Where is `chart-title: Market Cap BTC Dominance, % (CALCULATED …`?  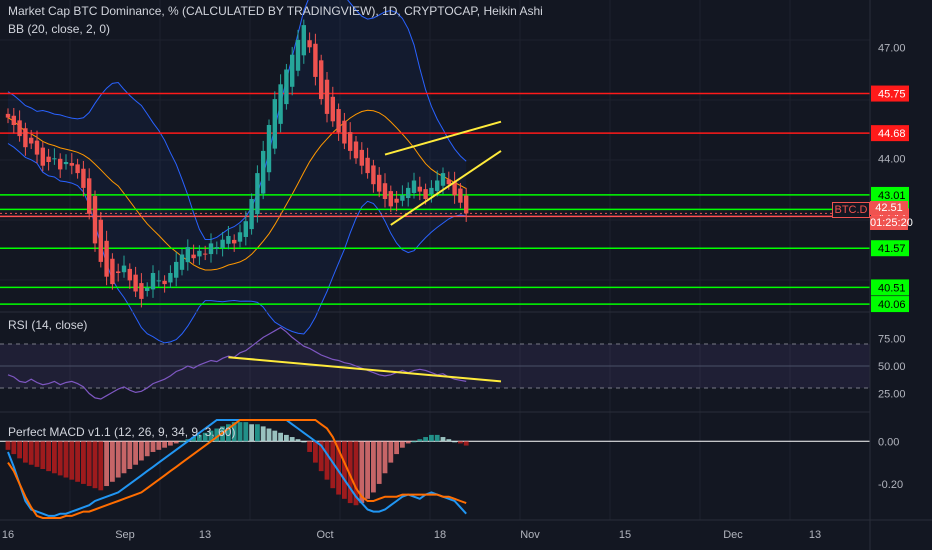
chart-title: Market Cap BTC Dominance, % (CALCULATED … is located at coordinates (275, 11).